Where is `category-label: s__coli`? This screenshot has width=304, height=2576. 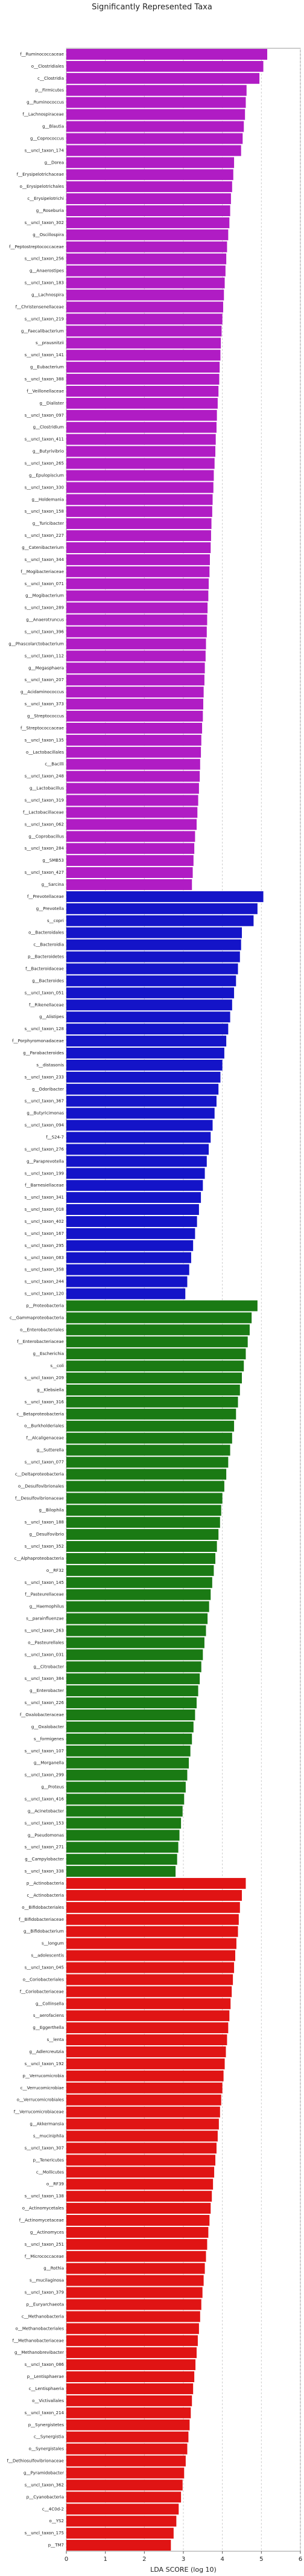
category-label: s__coli is located at coordinates (57, 1365).